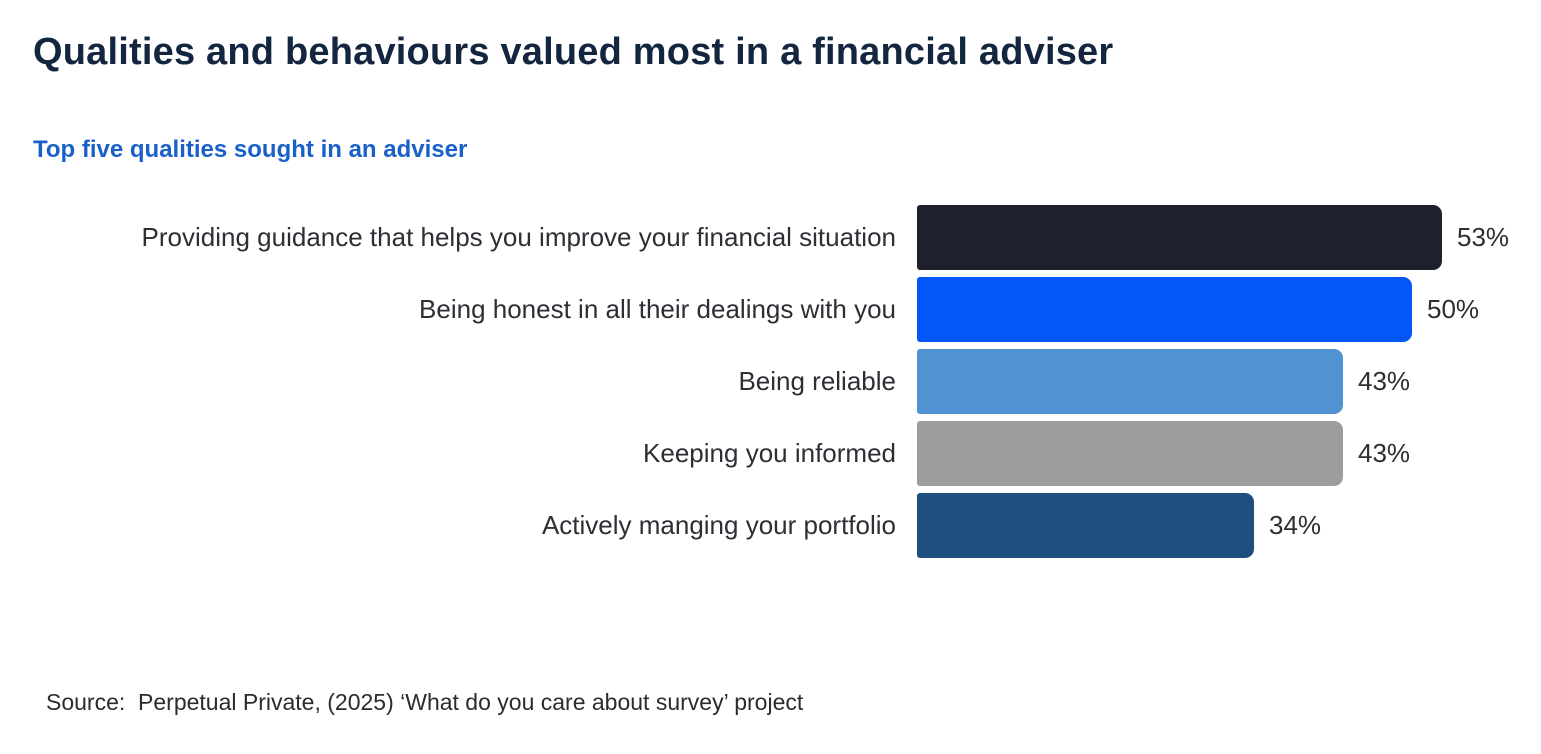  Describe the element at coordinates (817, 381) in the screenshot. I see `bar-label: Being reliable` at that location.